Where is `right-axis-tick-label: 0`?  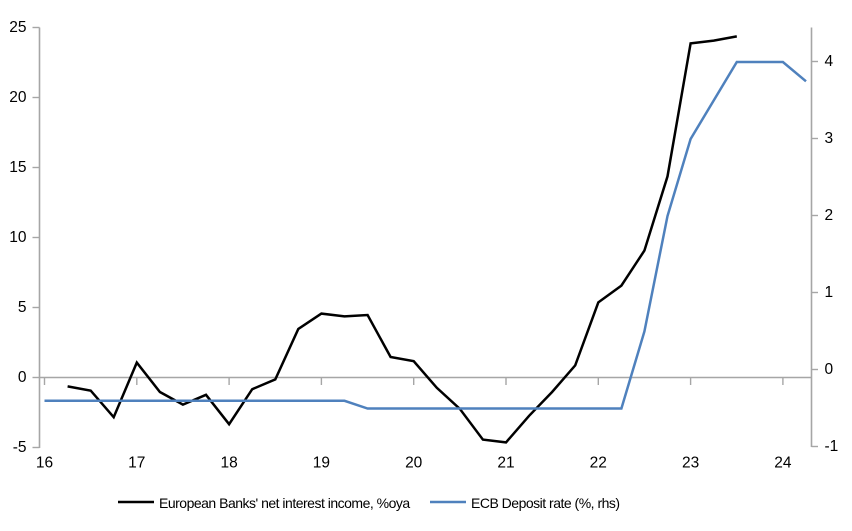
right-axis-tick-label: 0 is located at coordinates (829, 369).